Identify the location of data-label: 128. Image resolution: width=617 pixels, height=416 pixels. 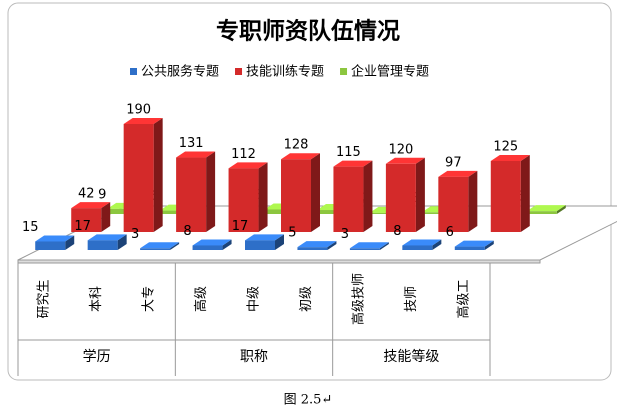
(296, 145).